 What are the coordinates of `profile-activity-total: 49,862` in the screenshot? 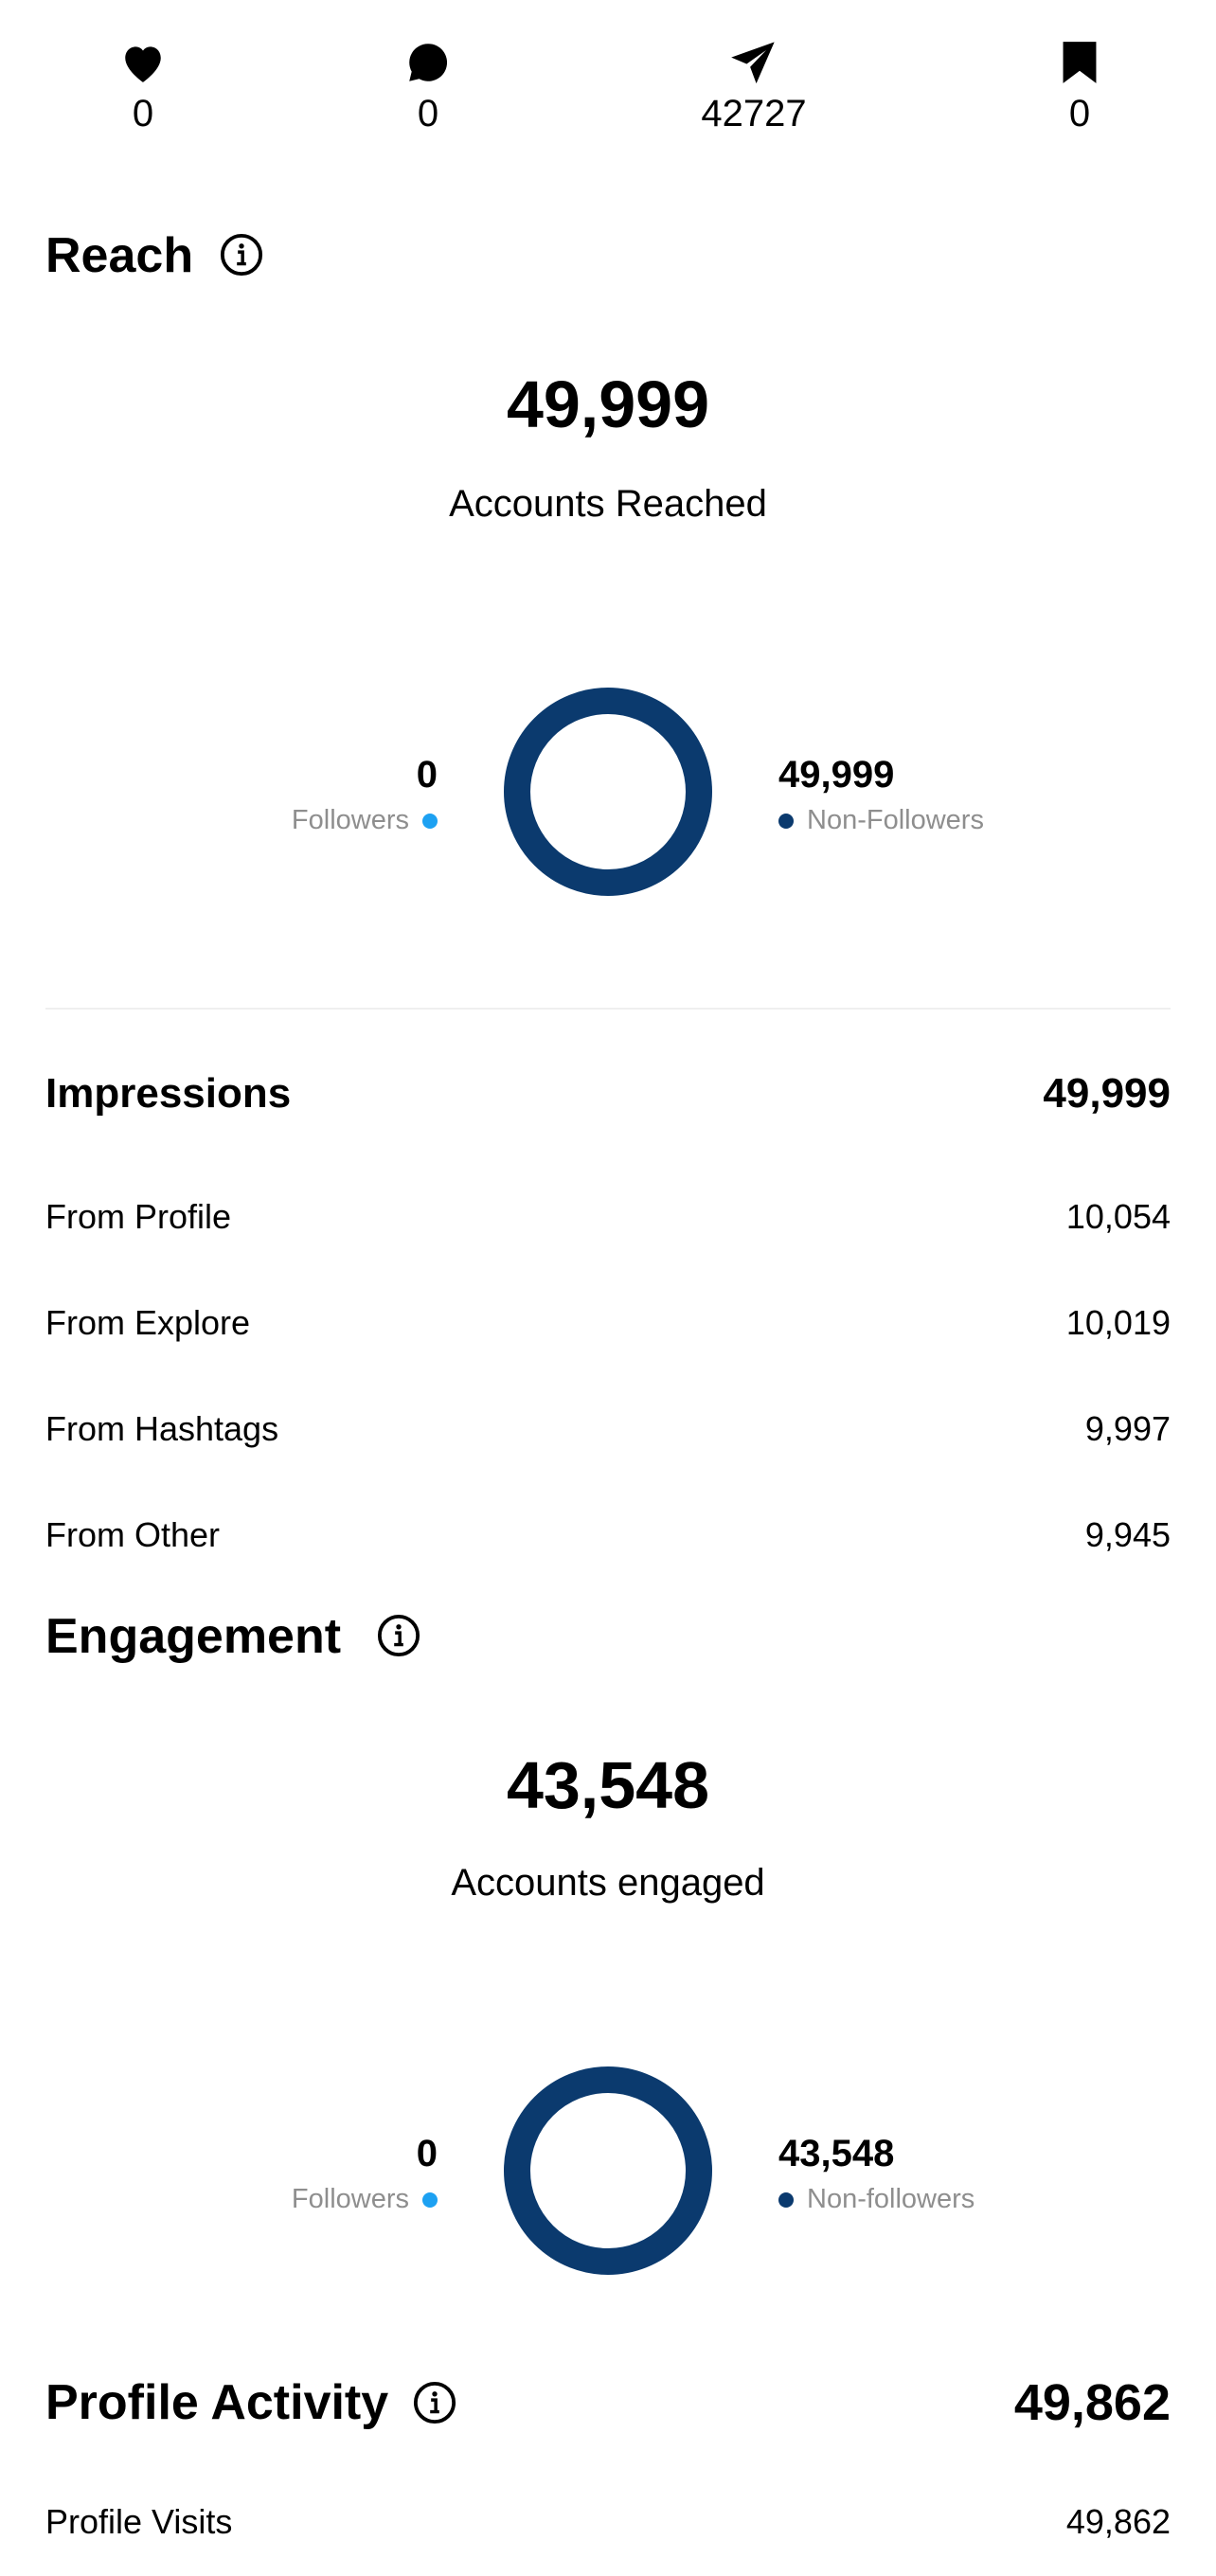 It's located at (1092, 2402).